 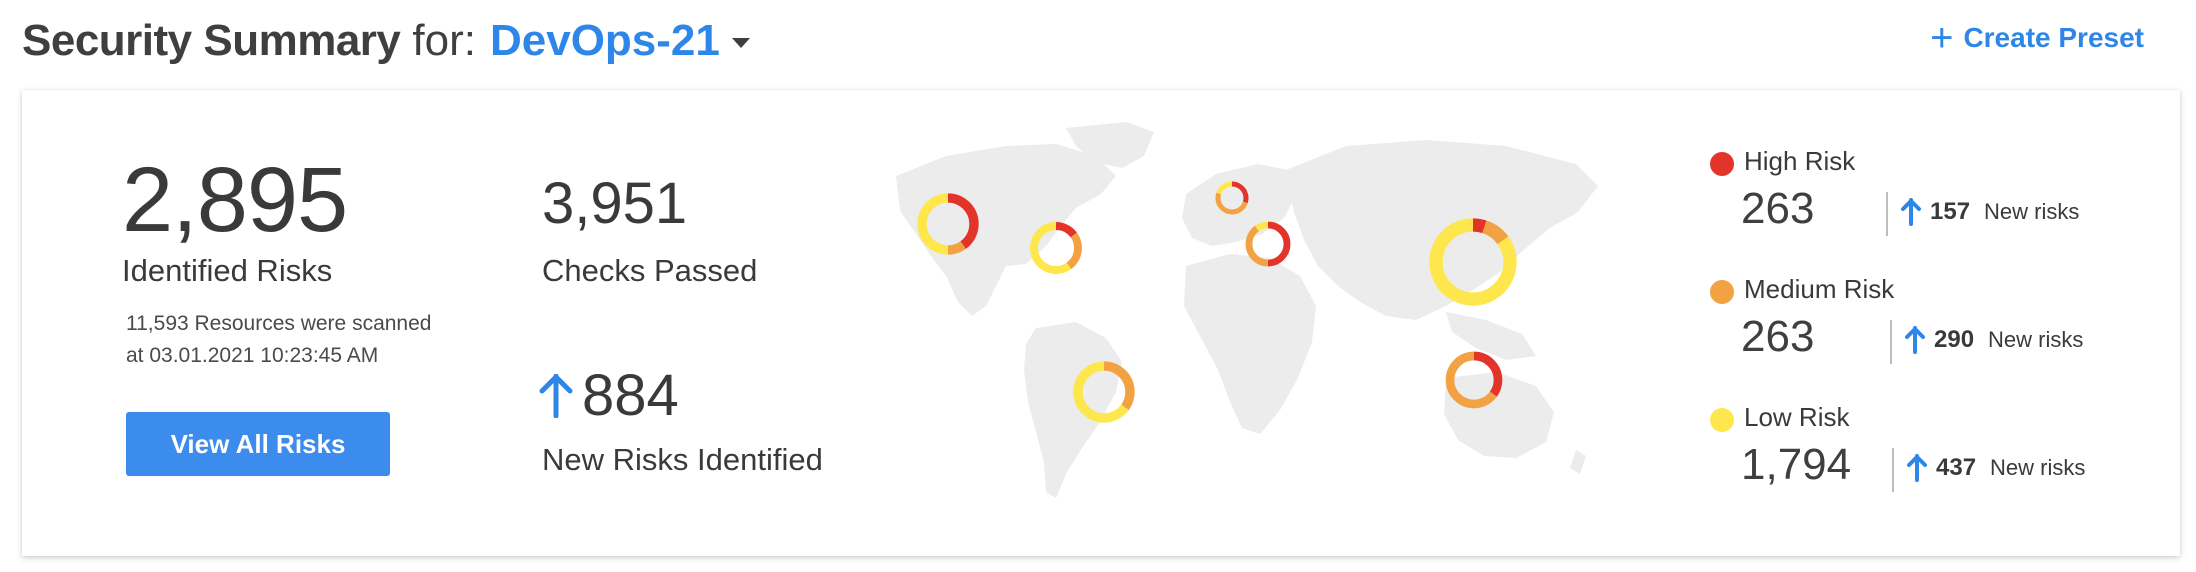 What do you see at coordinates (1800, 161) in the screenshot?
I see `high-risk-title: High Risk` at bounding box center [1800, 161].